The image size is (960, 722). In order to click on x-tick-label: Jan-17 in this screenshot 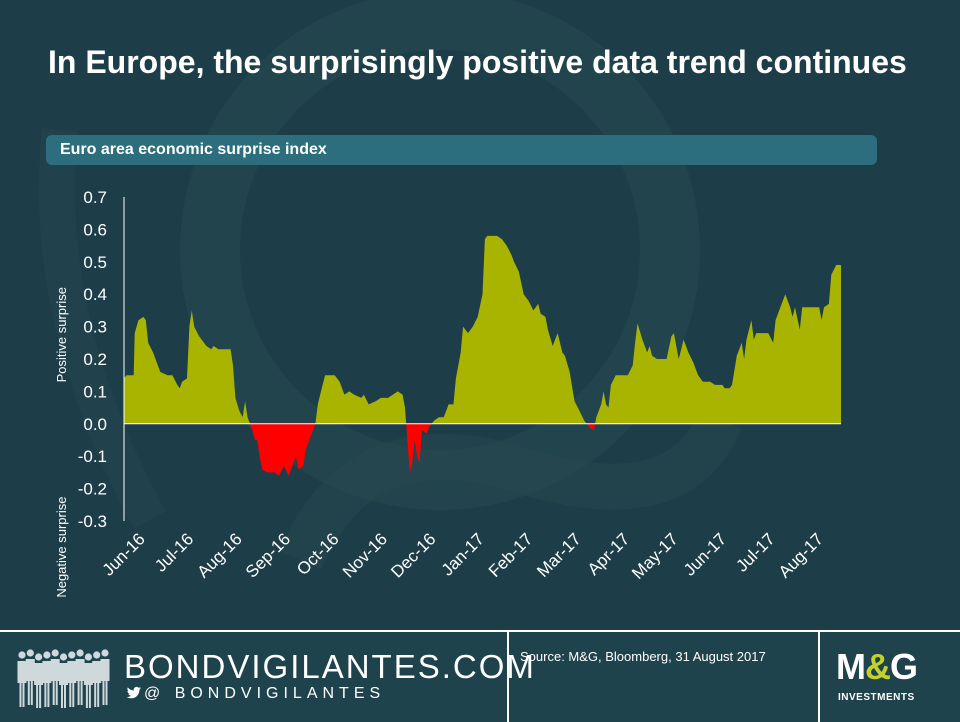, I will do `click(463, 554)`.